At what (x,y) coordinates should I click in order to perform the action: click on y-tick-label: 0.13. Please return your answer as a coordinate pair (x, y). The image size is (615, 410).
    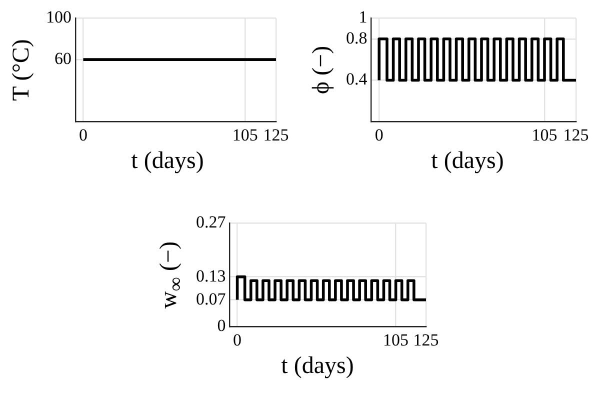
    Looking at the image, I should click on (211, 276).